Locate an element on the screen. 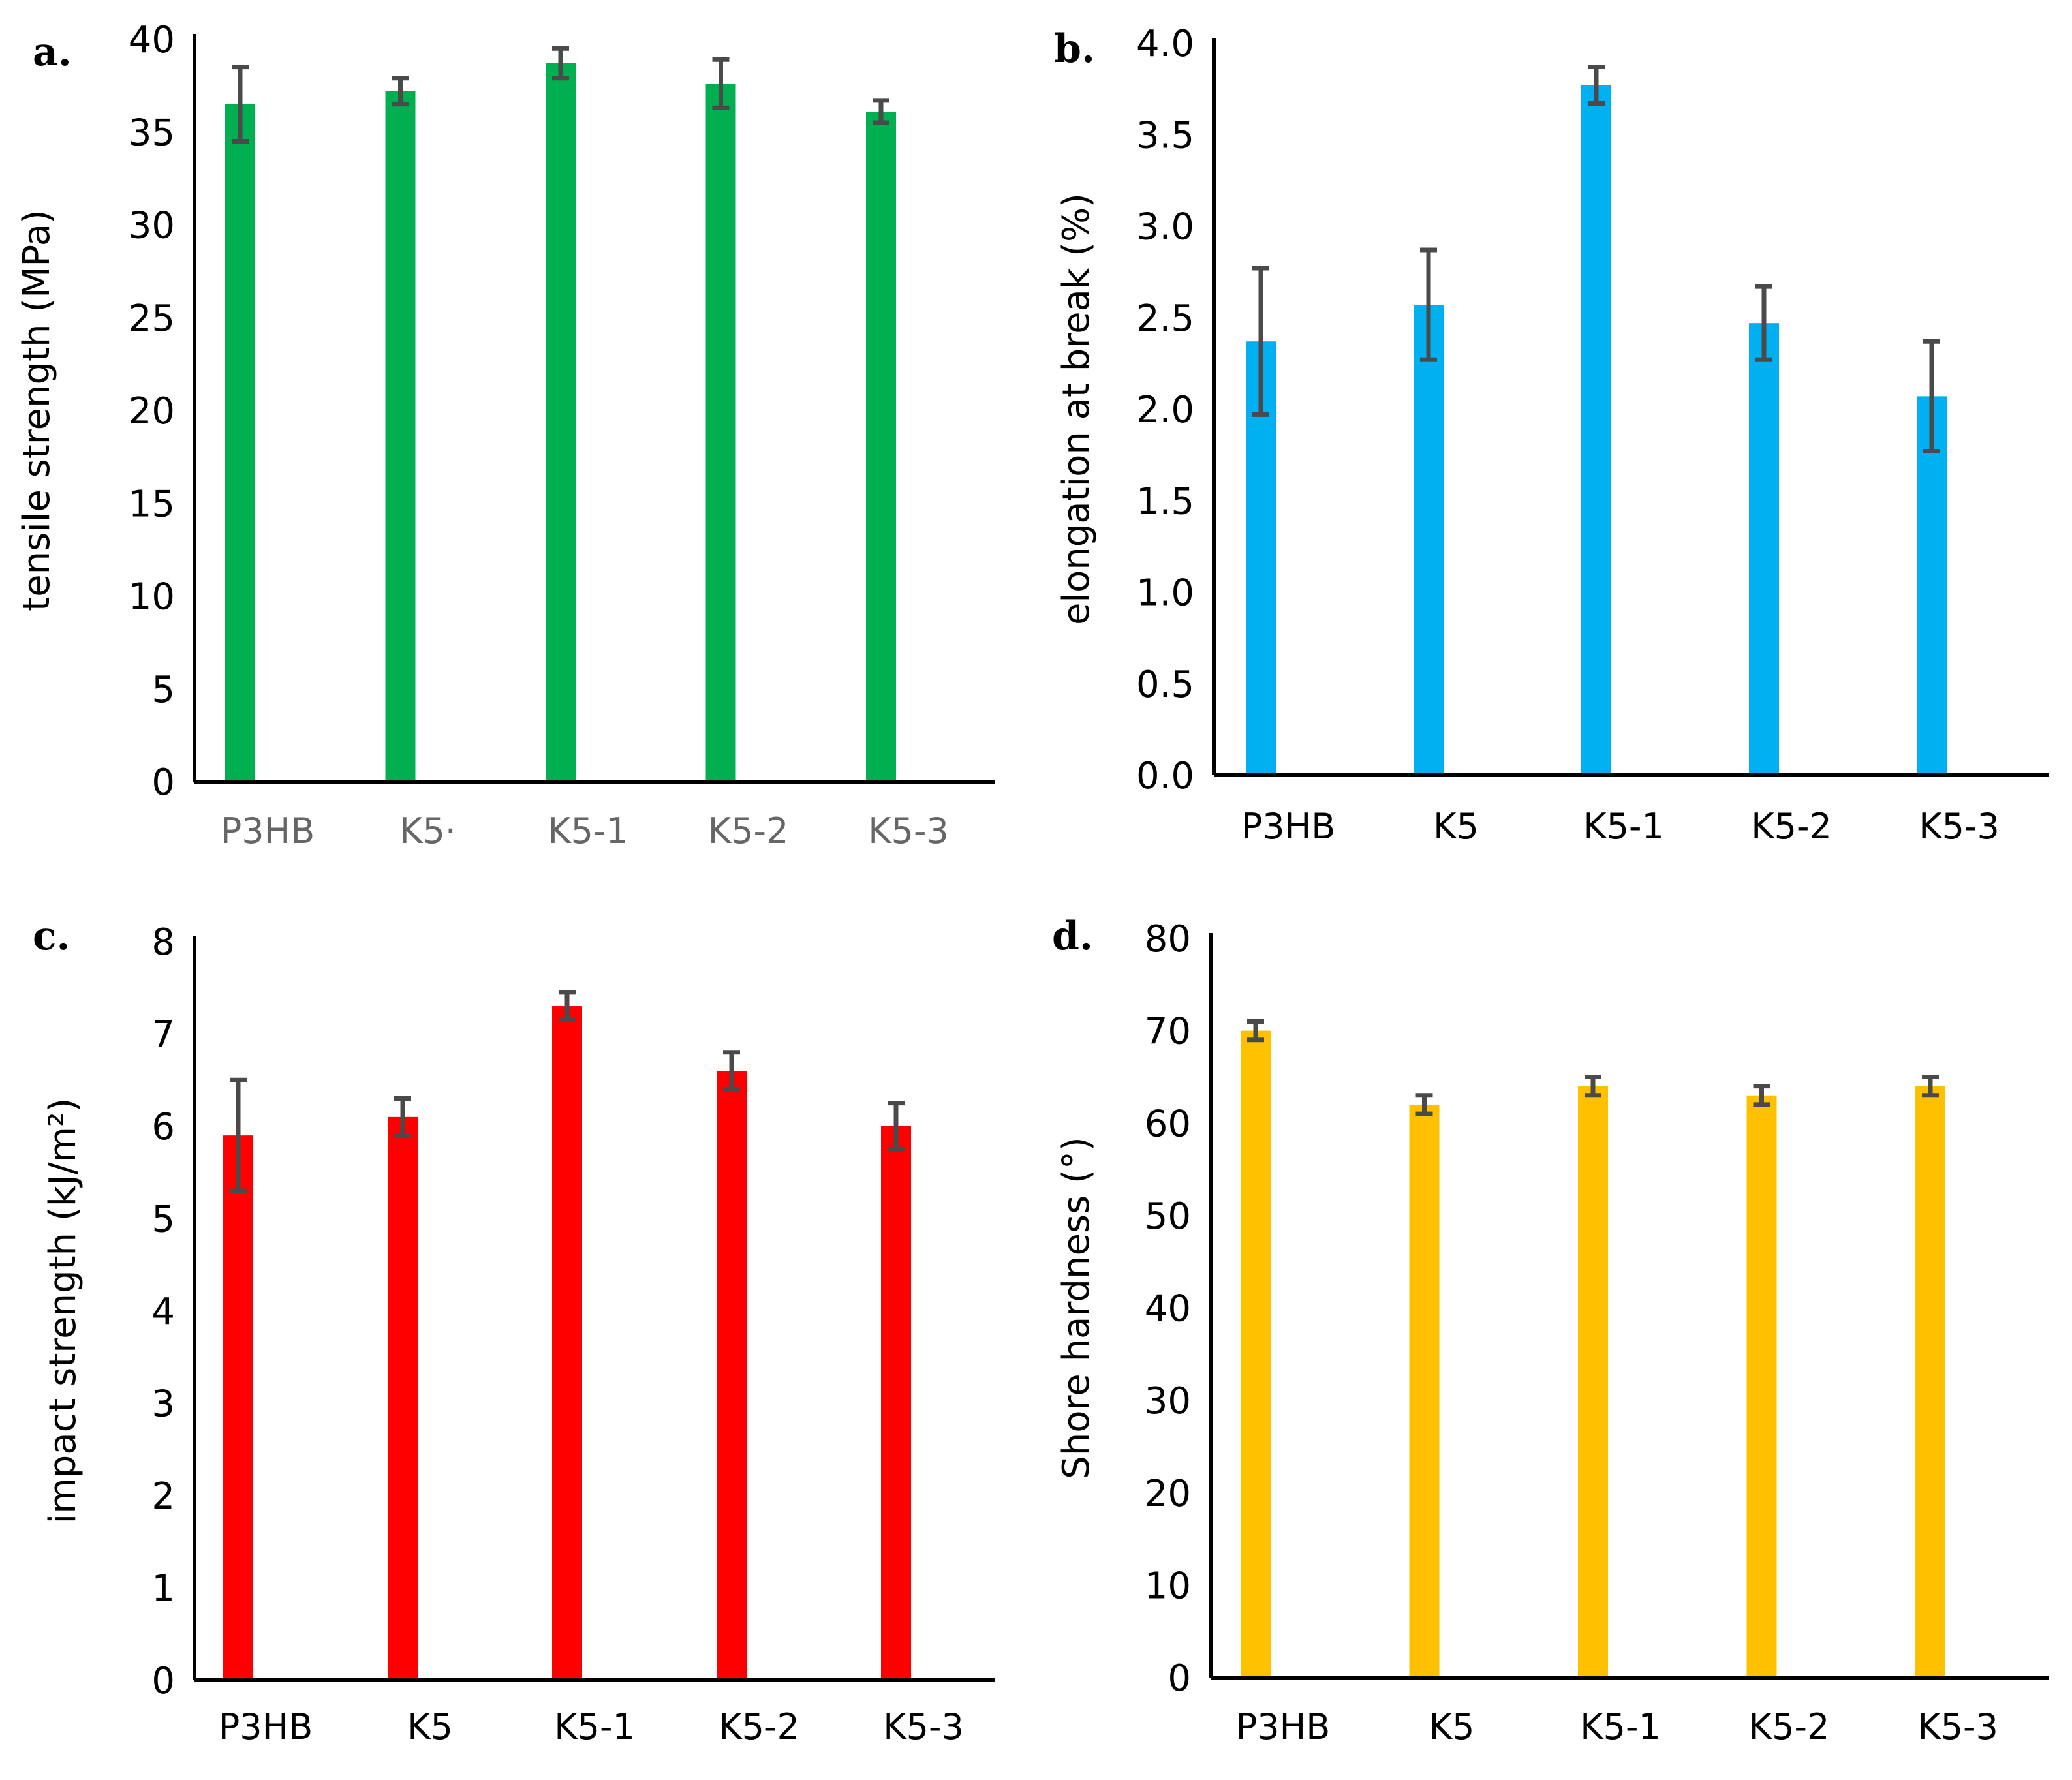  y-axis-title: Shore hardness (°) is located at coordinates (1076, 1308).